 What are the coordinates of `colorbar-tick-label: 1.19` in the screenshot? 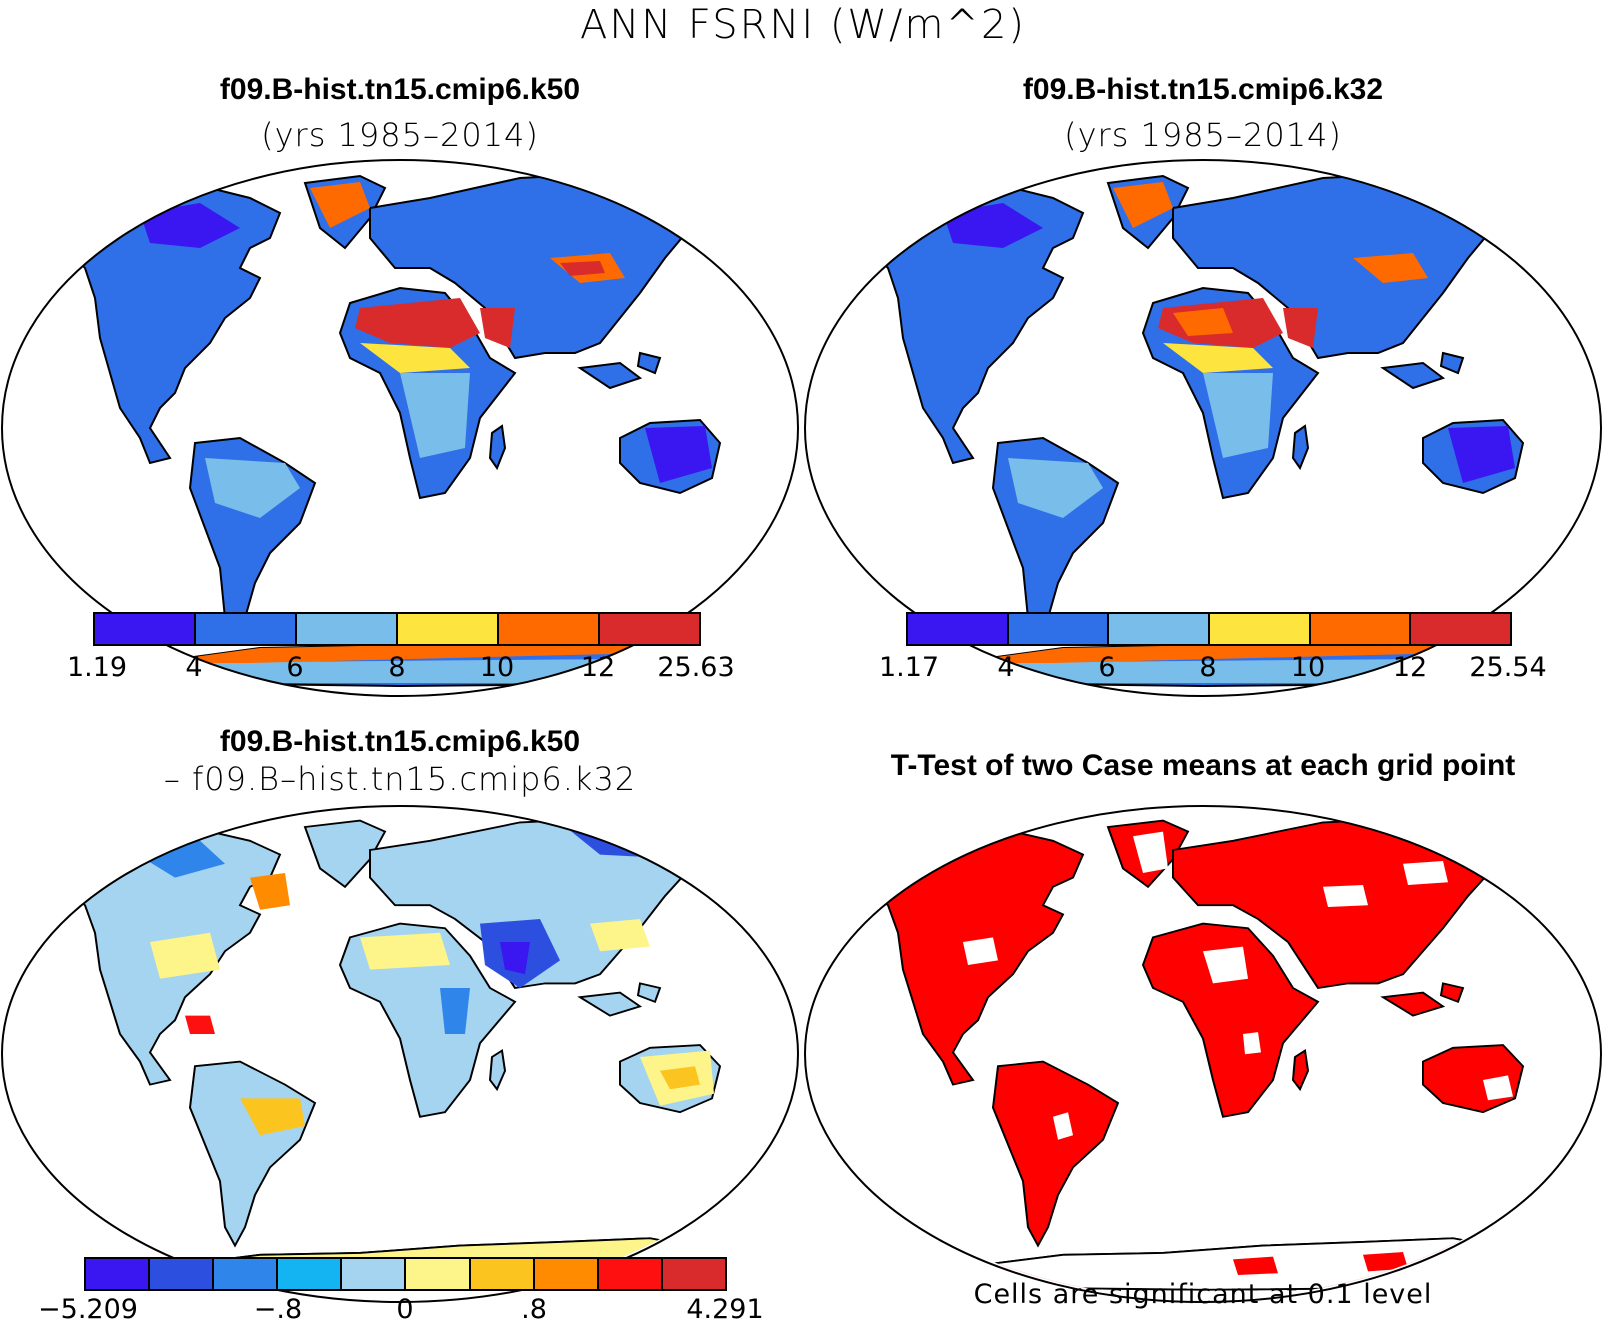 It's located at (97, 667).